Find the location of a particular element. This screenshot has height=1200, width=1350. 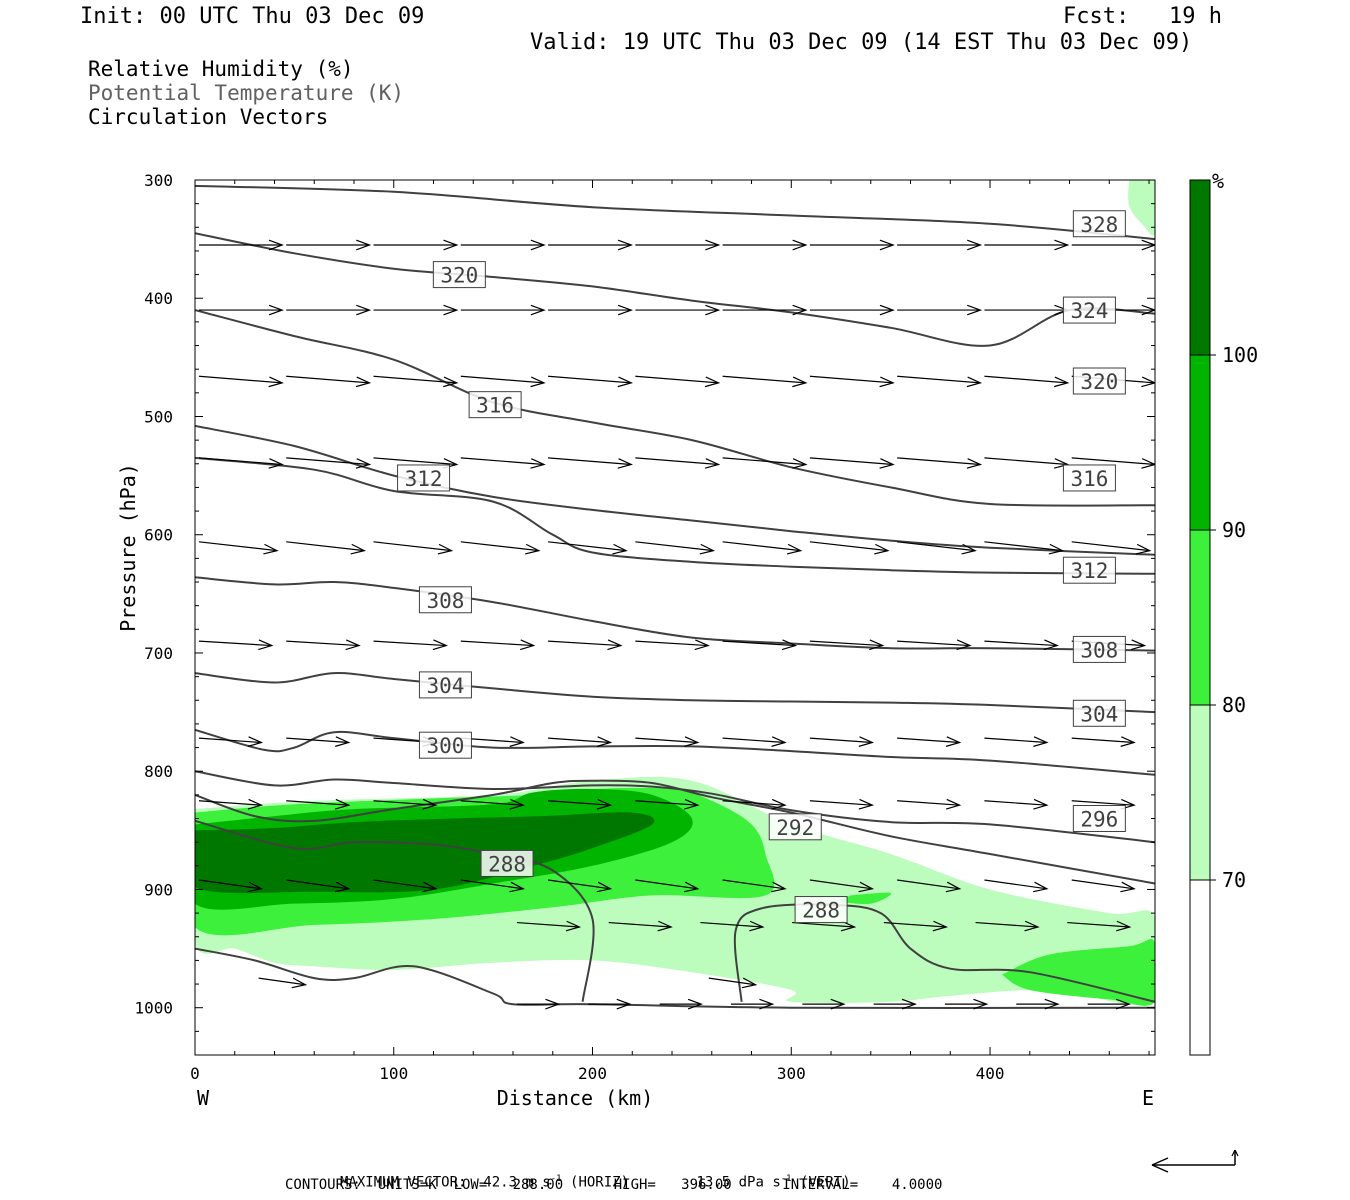

contour-label: 316 is located at coordinates (1089, 478).